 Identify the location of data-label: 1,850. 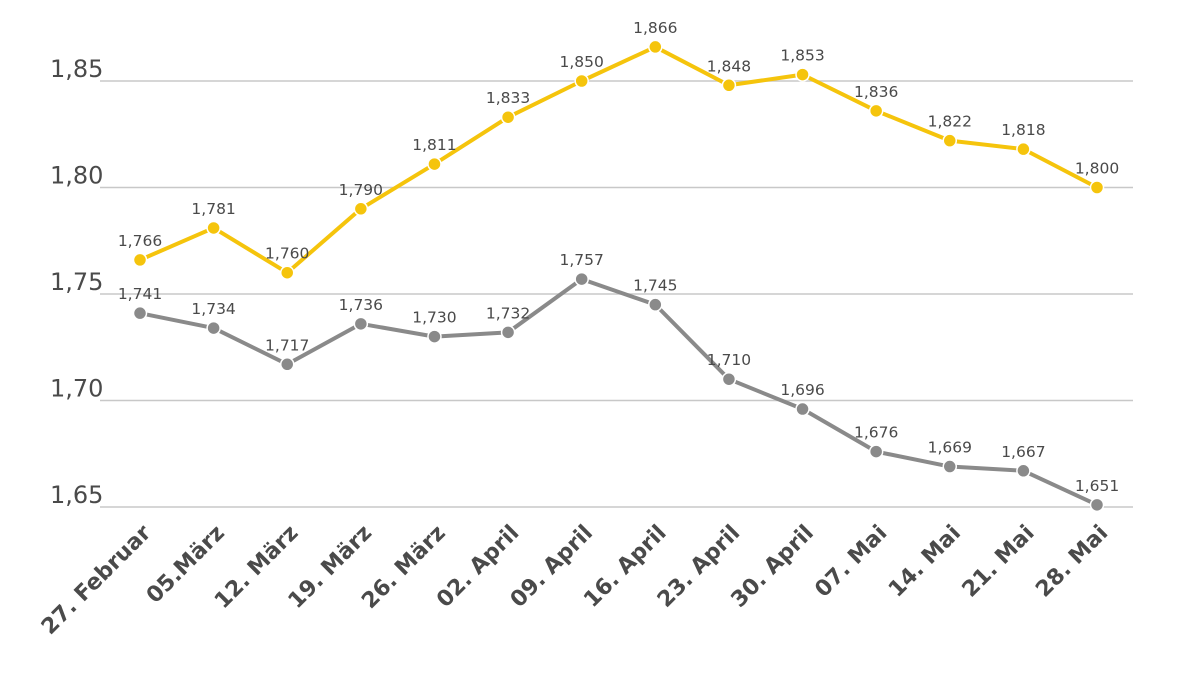
(582, 62).